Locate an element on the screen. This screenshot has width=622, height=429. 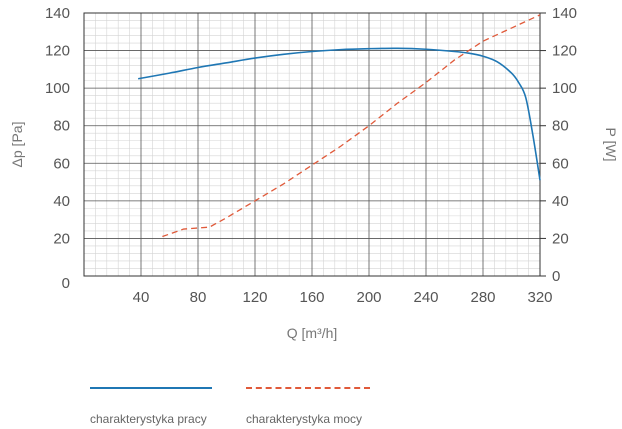
legend-swatch-pracy is located at coordinates (151, 388).